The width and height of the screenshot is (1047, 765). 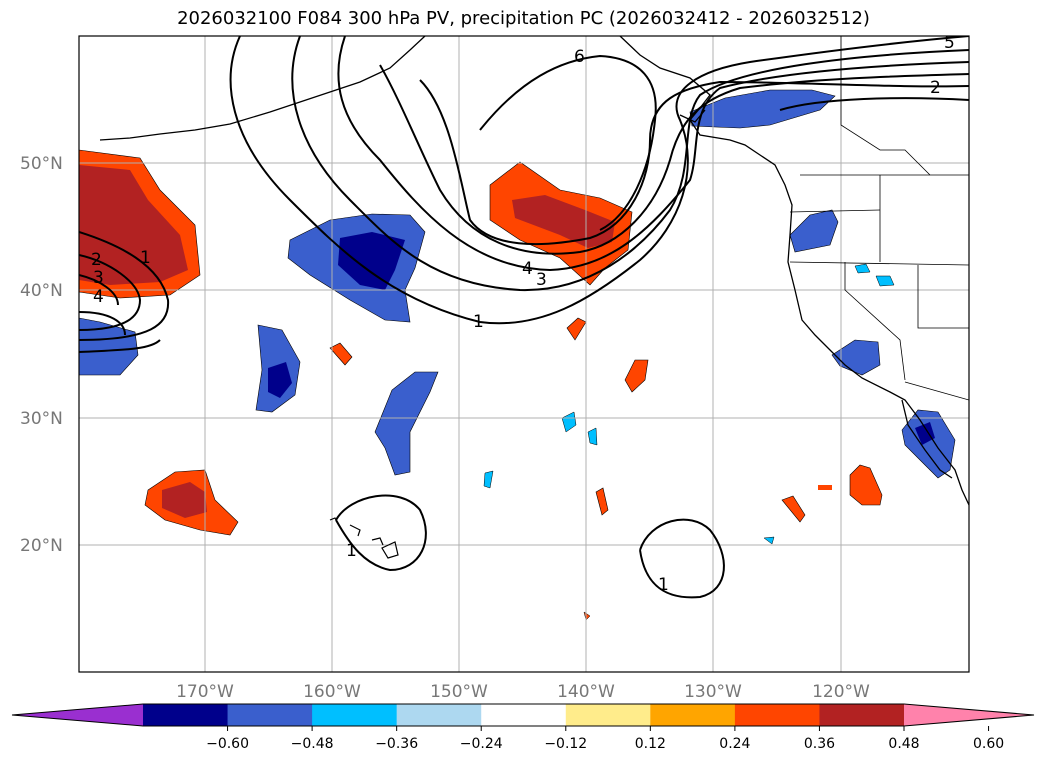 I want to click on pv-contour-label: 5, so click(x=949, y=43).